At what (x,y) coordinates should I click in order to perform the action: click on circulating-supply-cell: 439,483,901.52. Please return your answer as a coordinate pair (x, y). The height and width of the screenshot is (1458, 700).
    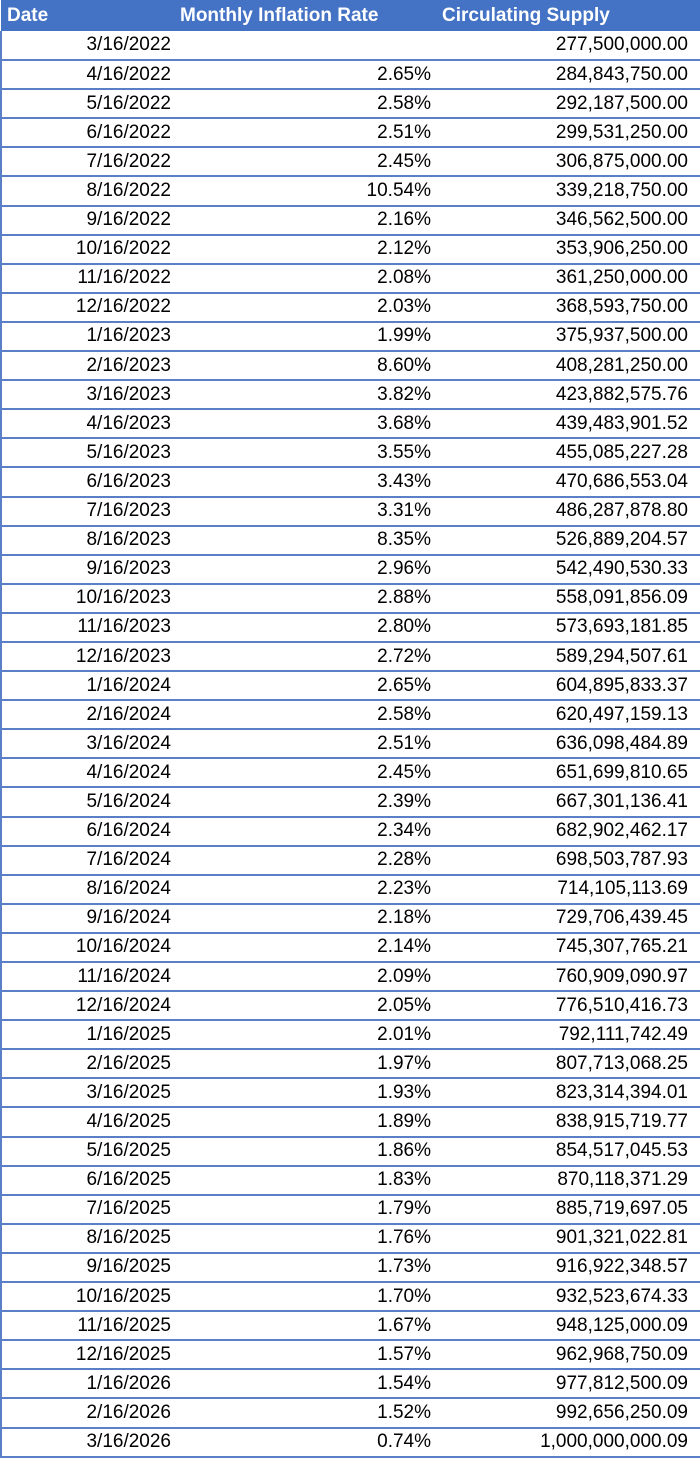
    Looking at the image, I should click on (569, 424).